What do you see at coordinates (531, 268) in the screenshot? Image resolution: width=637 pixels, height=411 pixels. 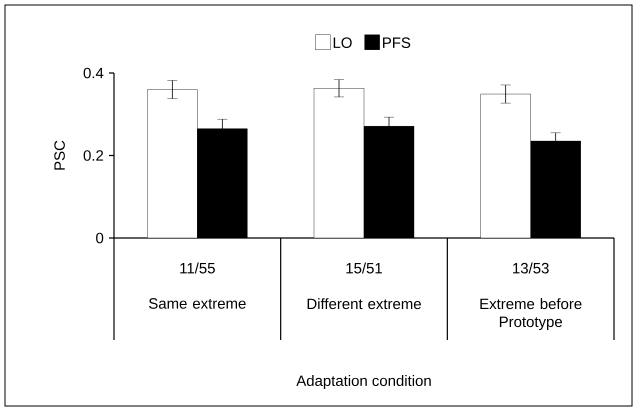 I see `text: 13/53` at bounding box center [531, 268].